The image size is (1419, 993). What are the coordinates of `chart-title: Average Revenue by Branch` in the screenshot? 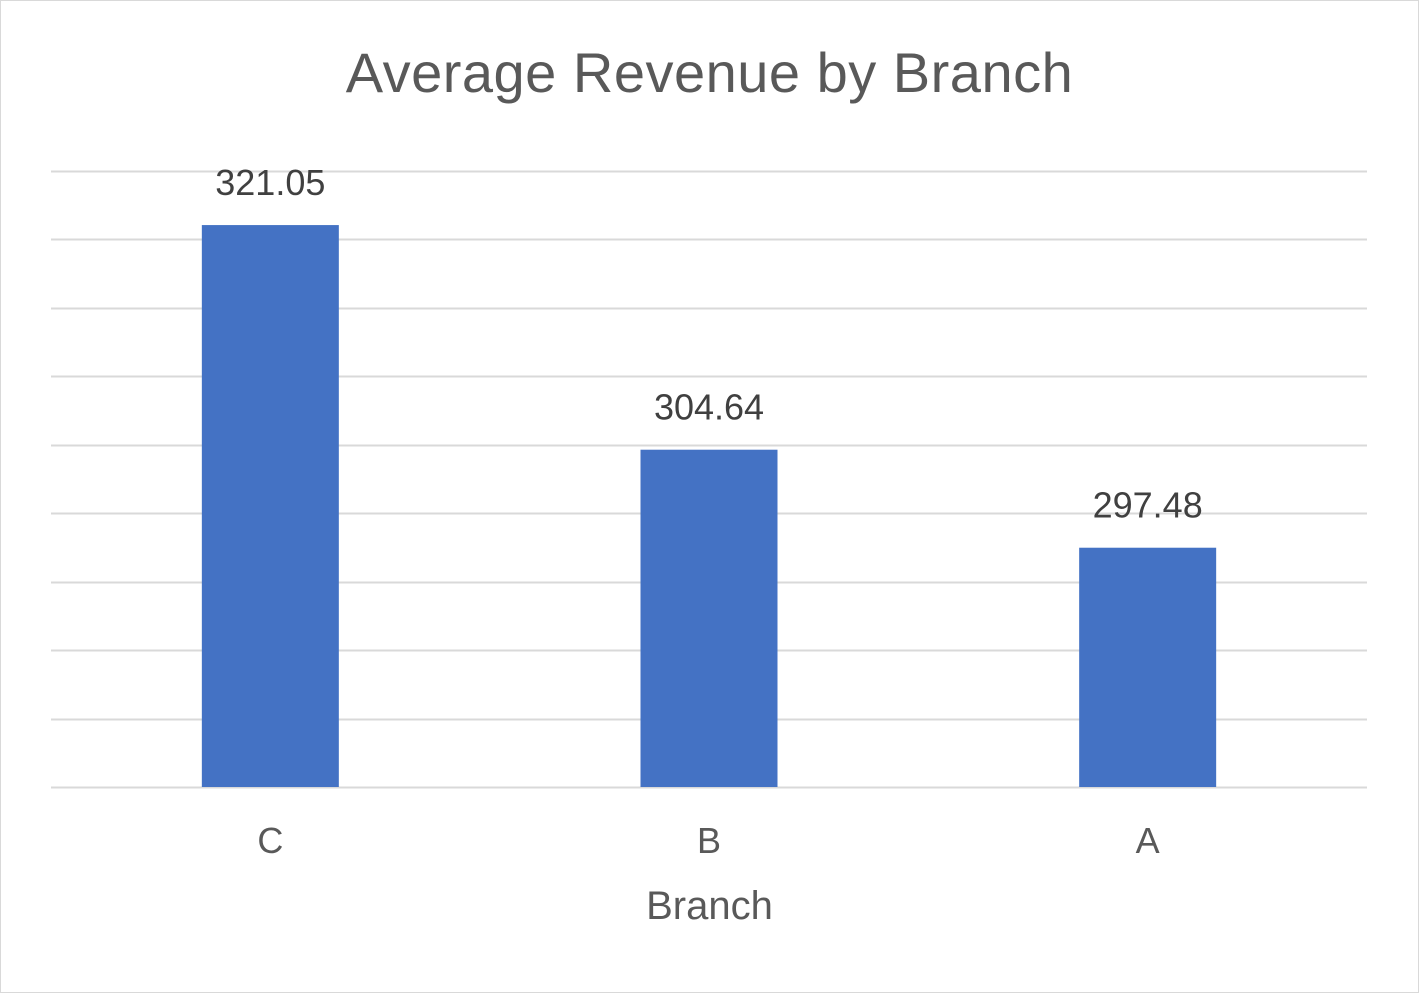 It's located at (709, 72).